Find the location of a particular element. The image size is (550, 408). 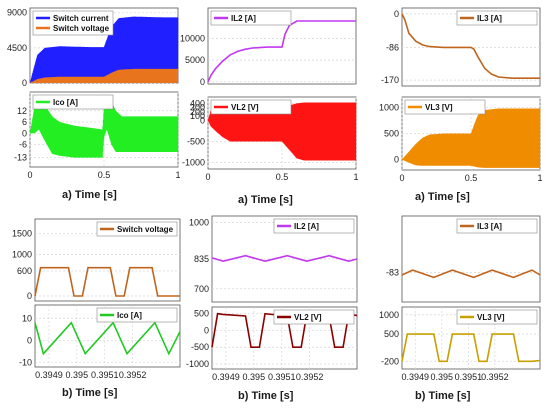

y-tick-label: 10 is located at coordinates (27, 318).